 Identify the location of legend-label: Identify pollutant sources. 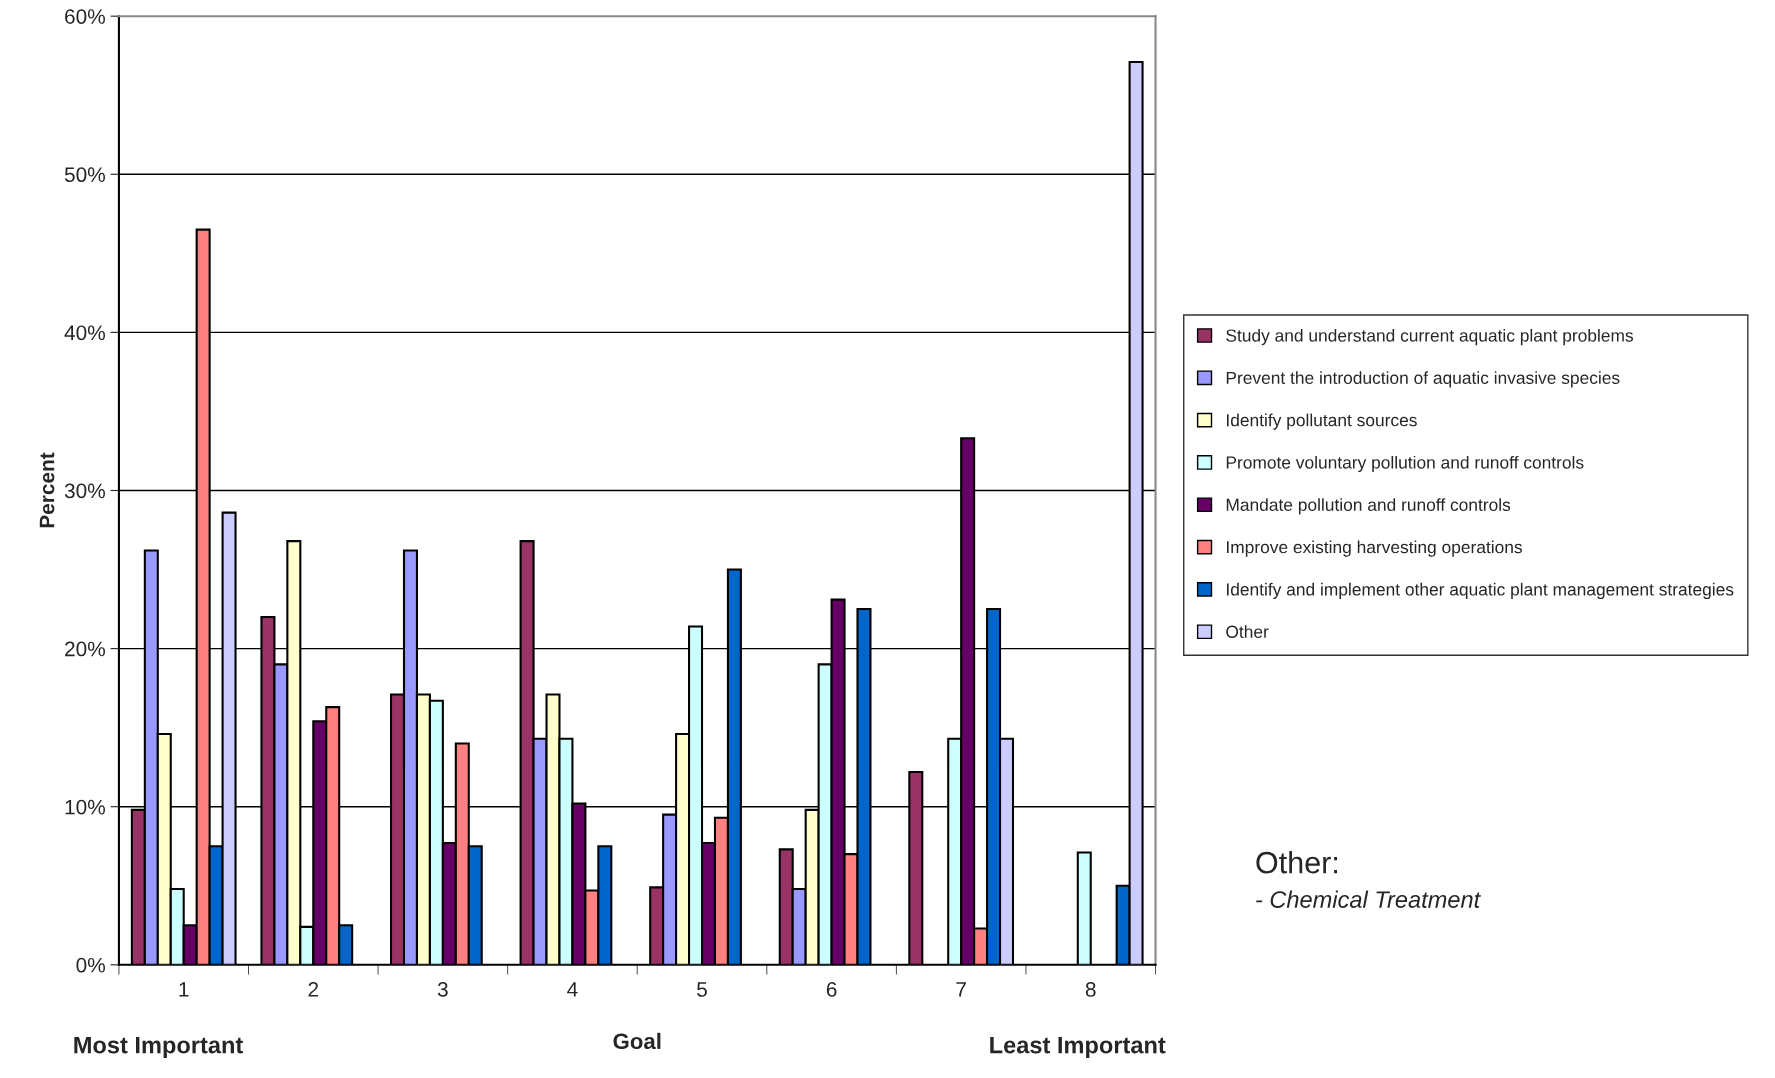
(1322, 421).